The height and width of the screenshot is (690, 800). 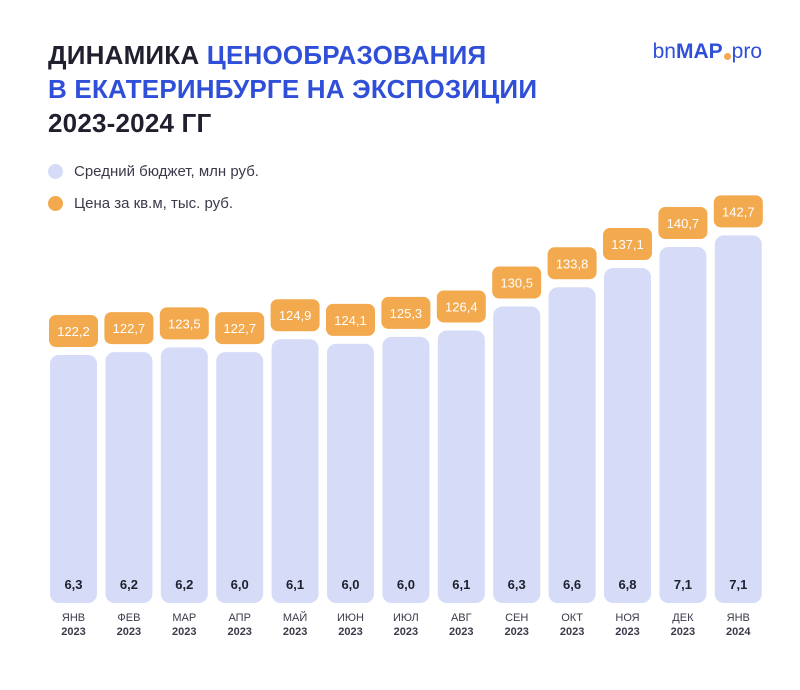 I want to click on legend-item-price: Цена за кв.м, тыс. руб., so click(x=153, y=203).